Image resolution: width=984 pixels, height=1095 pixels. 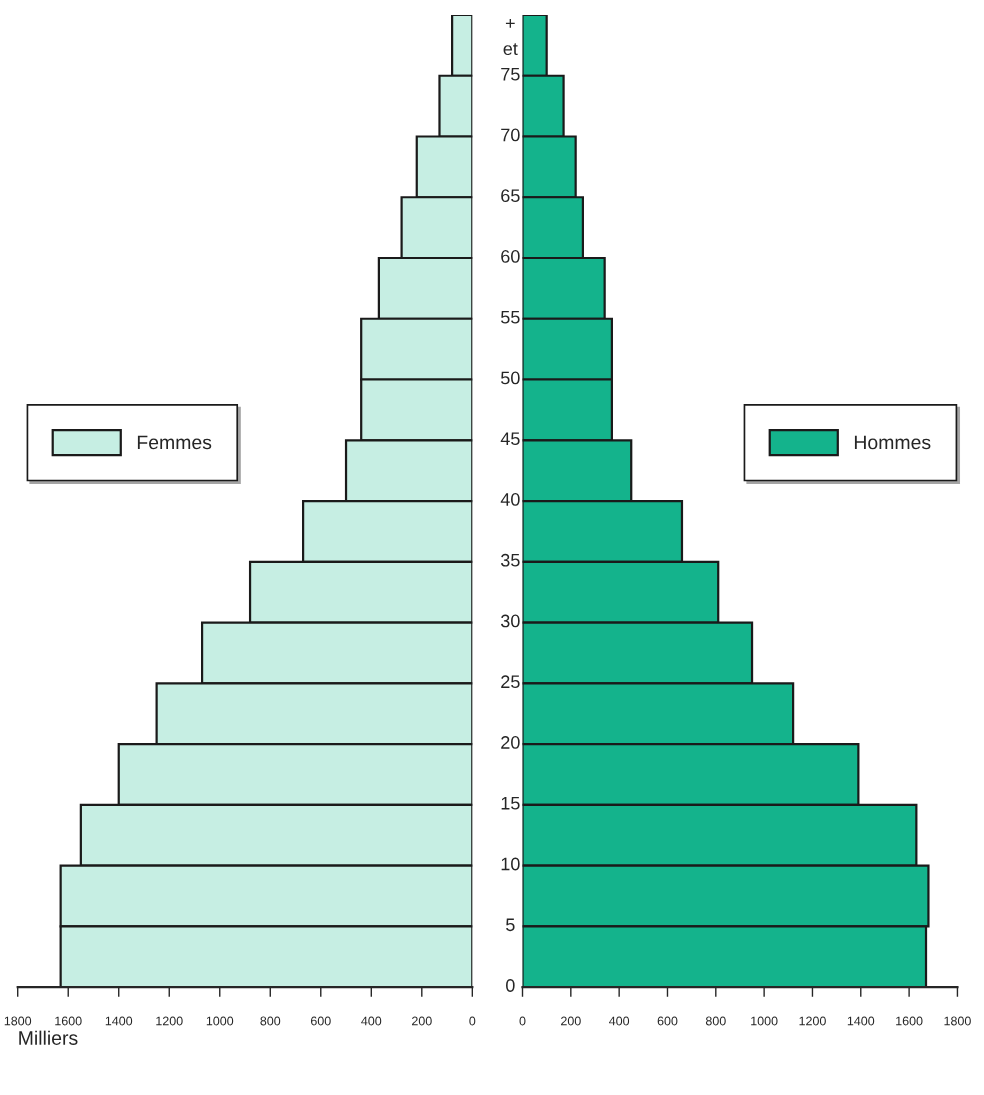 I want to click on y-tick-label: 70, so click(x=510, y=135).